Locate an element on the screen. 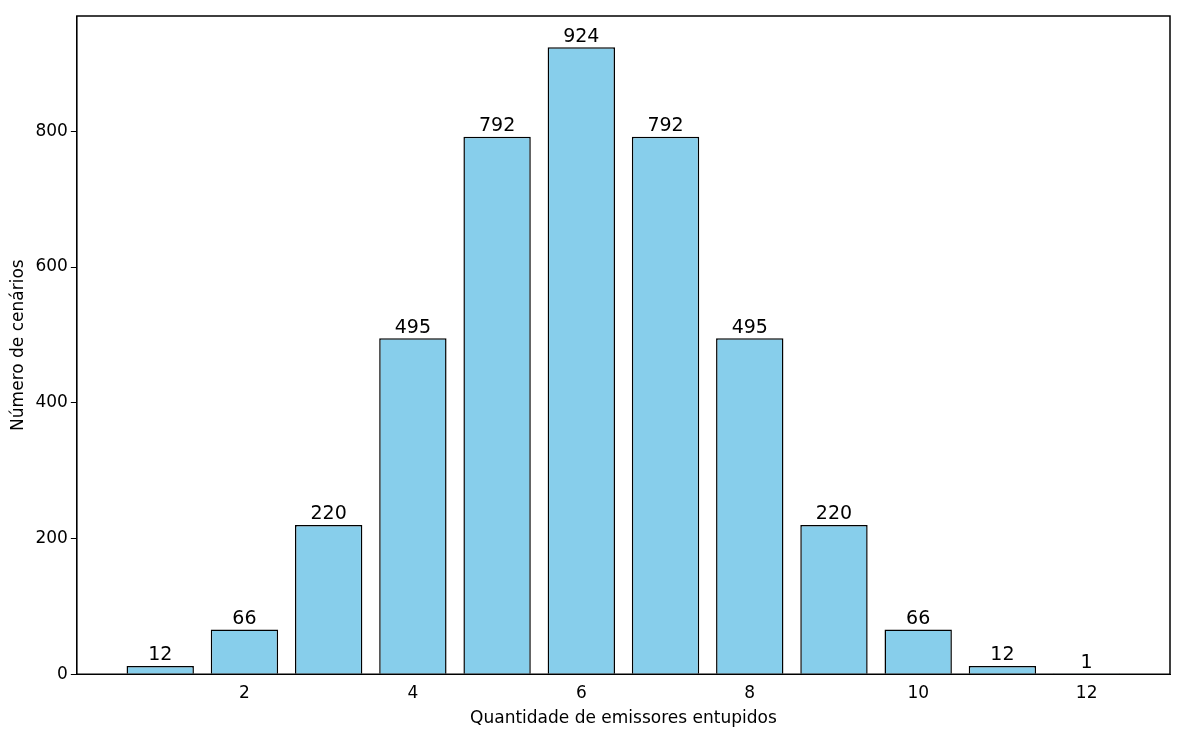  x-tick-label: 2 is located at coordinates (244, 691).